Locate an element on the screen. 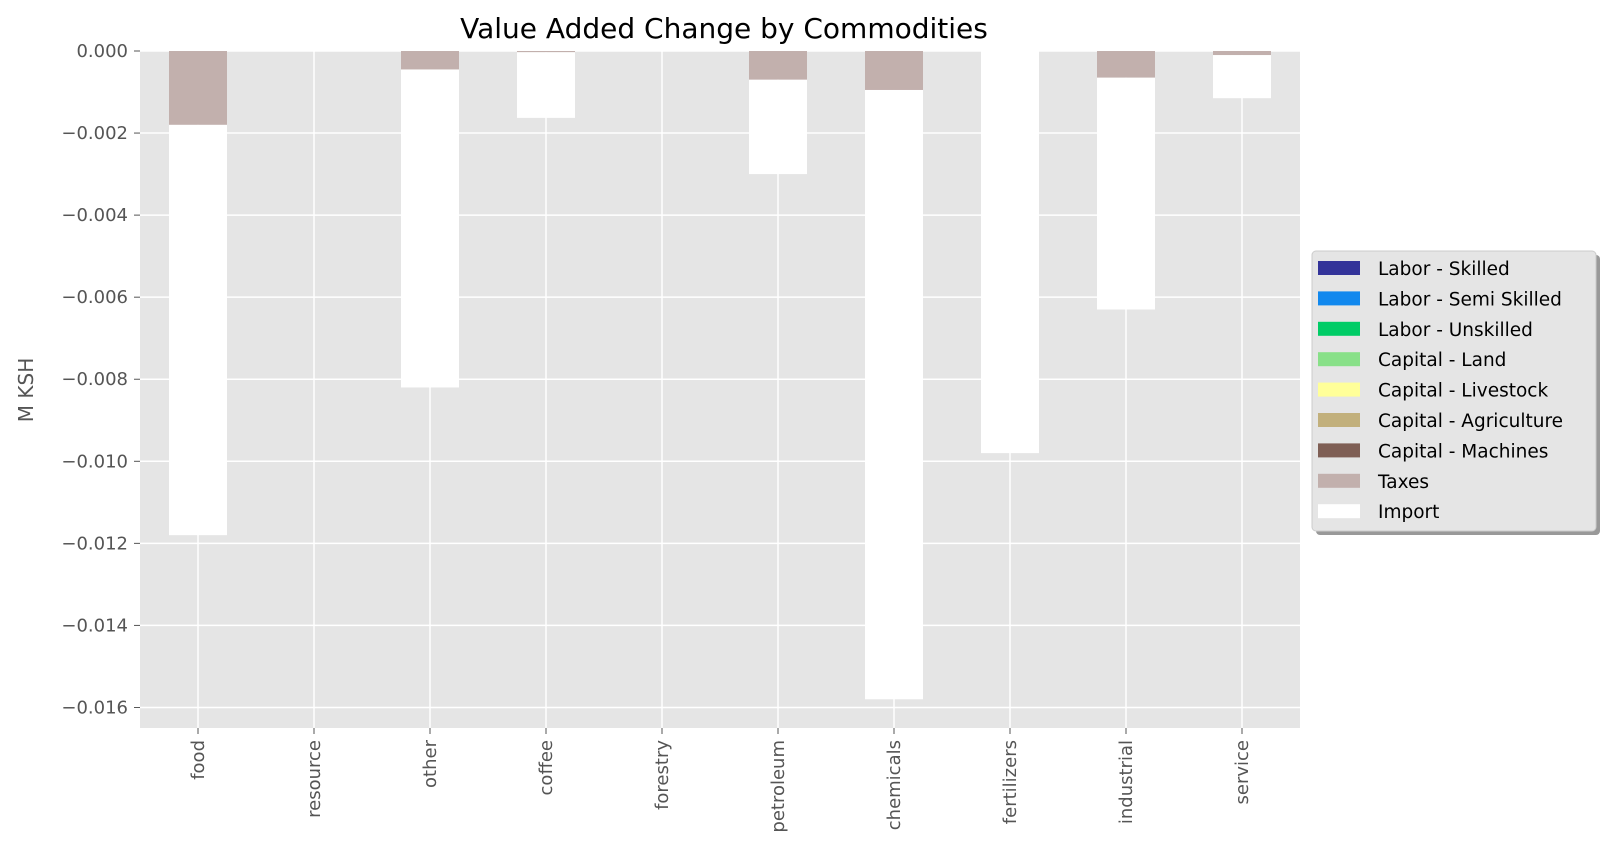 This screenshot has width=1610, height=867. x-tick-label: industrial is located at coordinates (1126, 782).